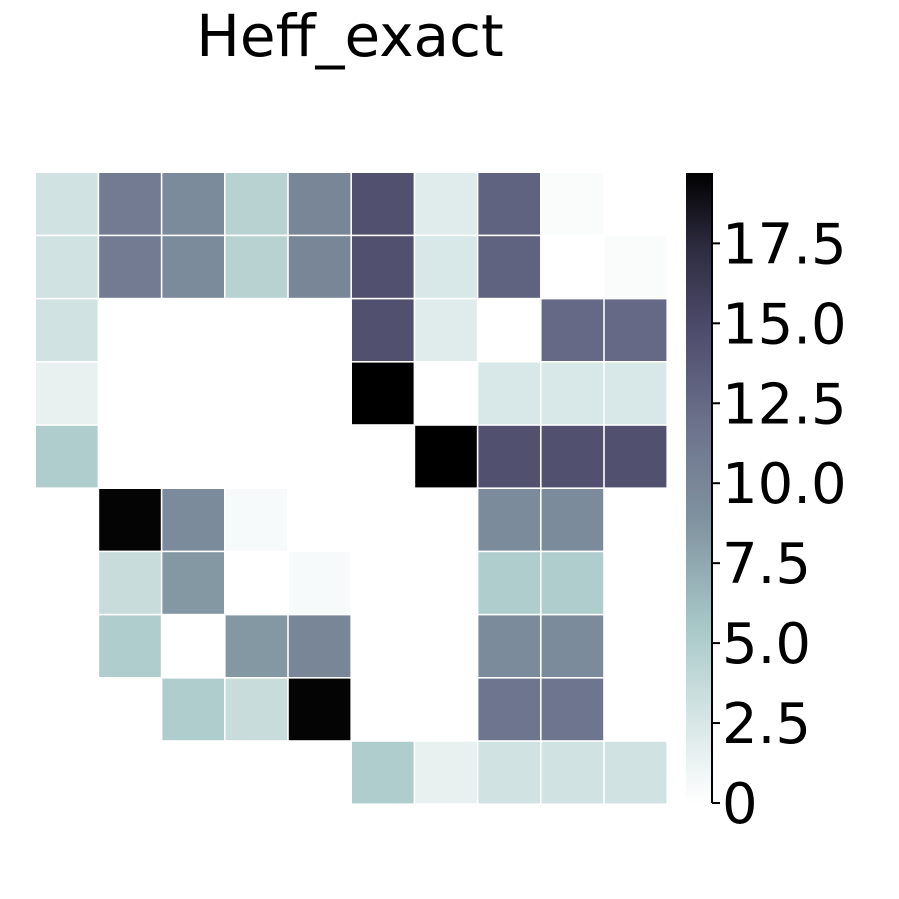 This screenshot has height=899, width=899. I want to click on colorbar-tick-label: 0, so click(740, 804).